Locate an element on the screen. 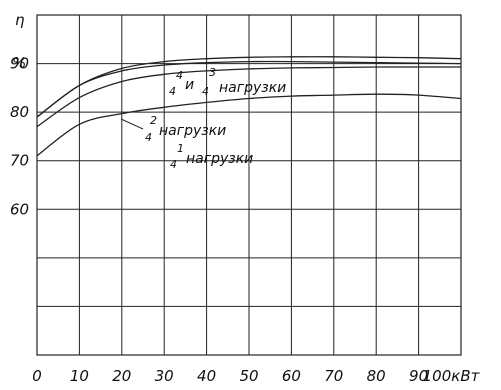  annotation-top-num-top: 4 is located at coordinates (179, 75).